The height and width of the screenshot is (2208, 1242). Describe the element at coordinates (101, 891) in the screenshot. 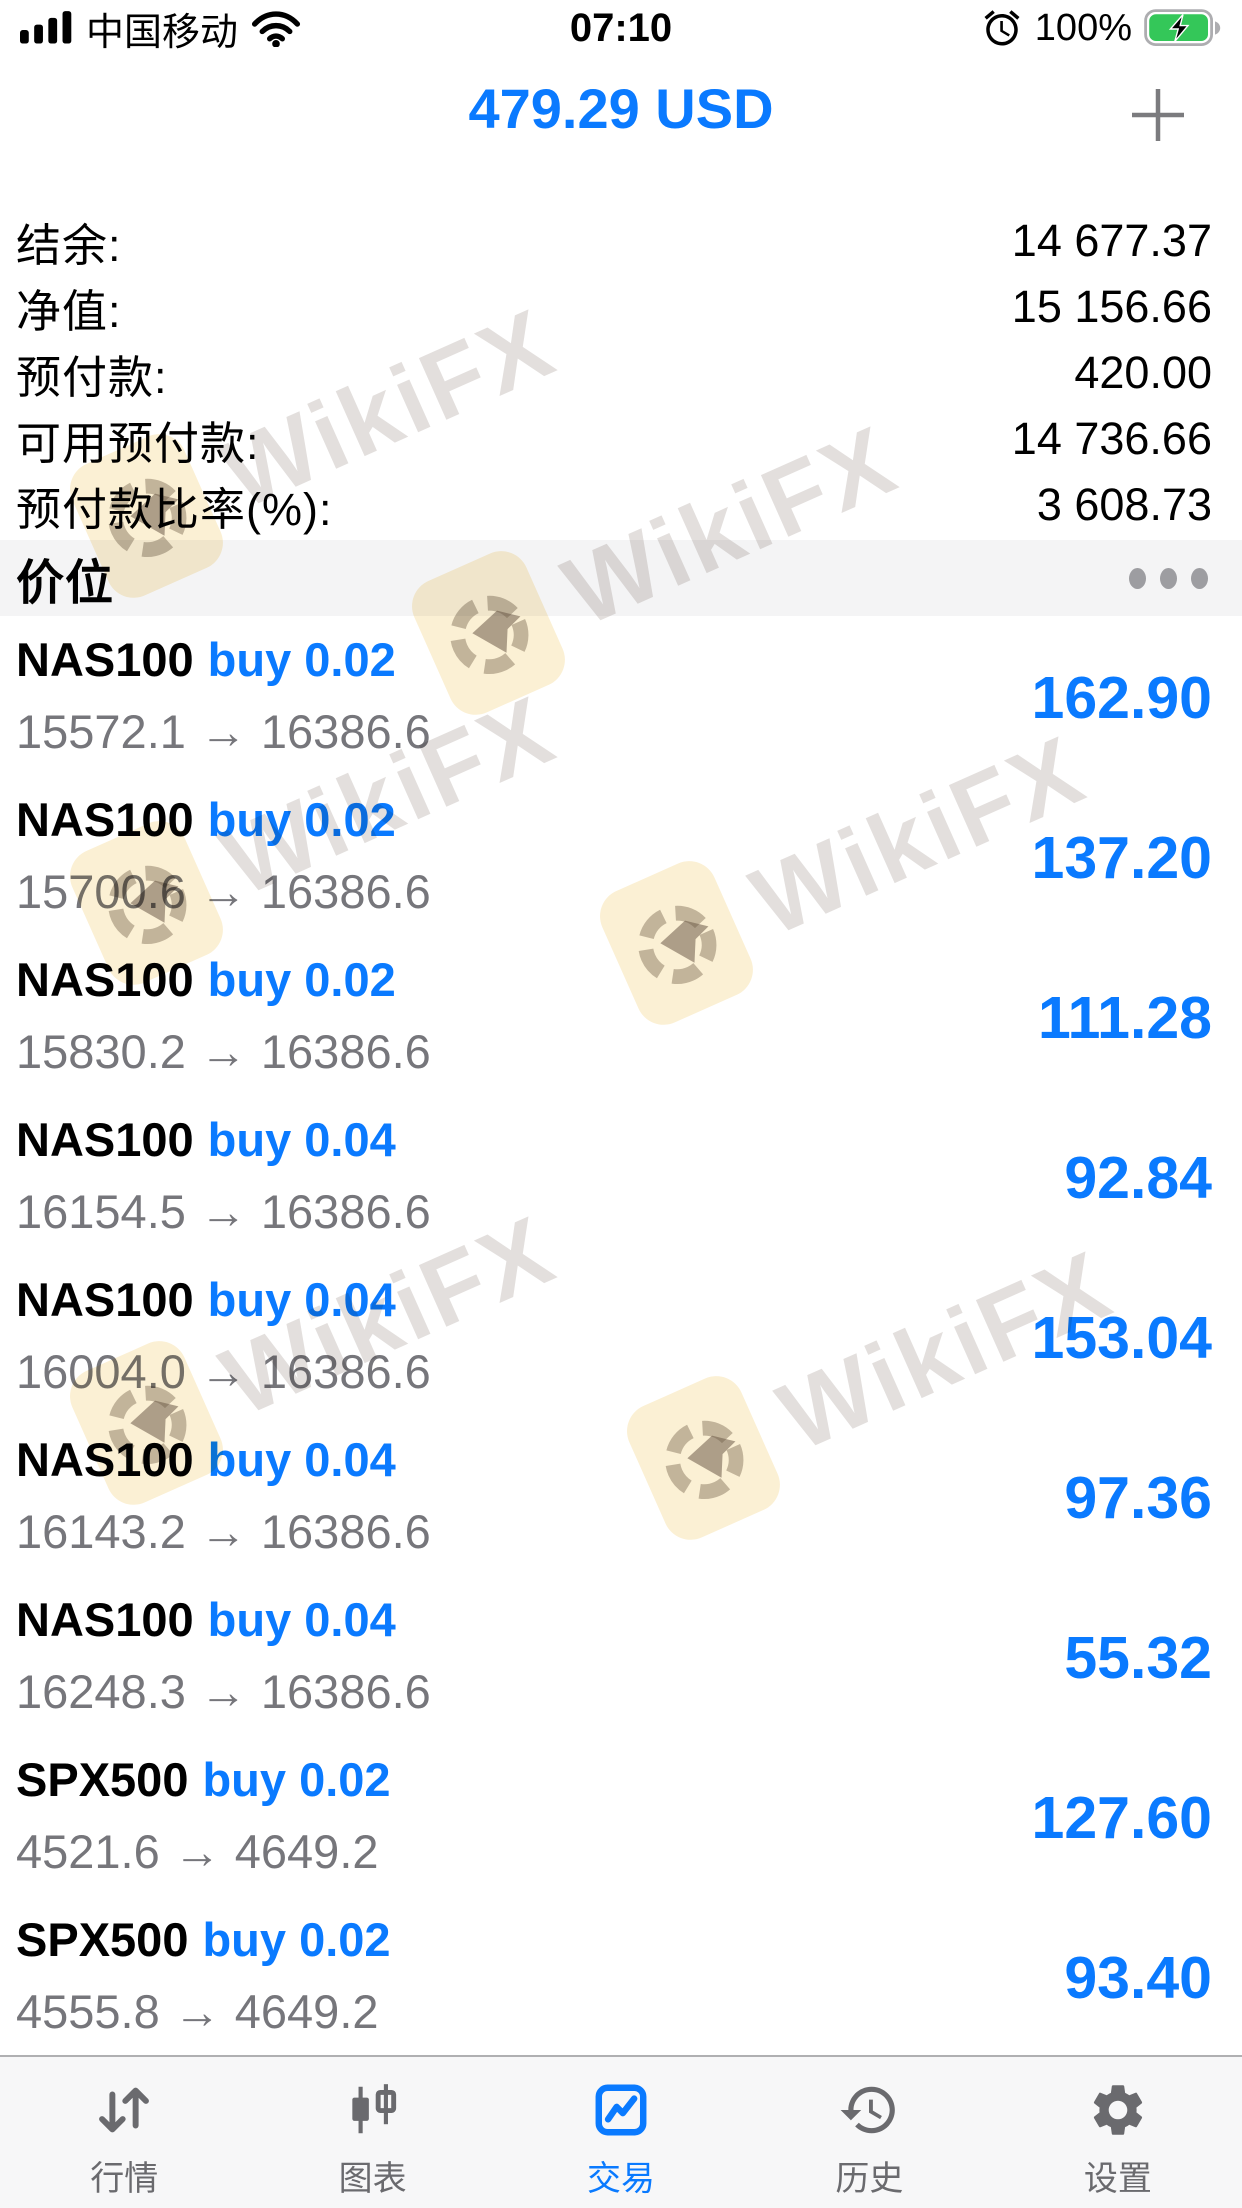

I see `open-price: 15700.6` at that location.